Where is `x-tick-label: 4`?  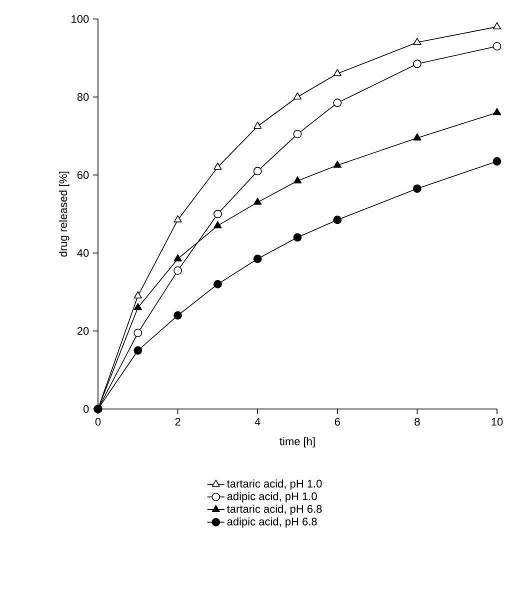 x-tick-label: 4 is located at coordinates (257, 422).